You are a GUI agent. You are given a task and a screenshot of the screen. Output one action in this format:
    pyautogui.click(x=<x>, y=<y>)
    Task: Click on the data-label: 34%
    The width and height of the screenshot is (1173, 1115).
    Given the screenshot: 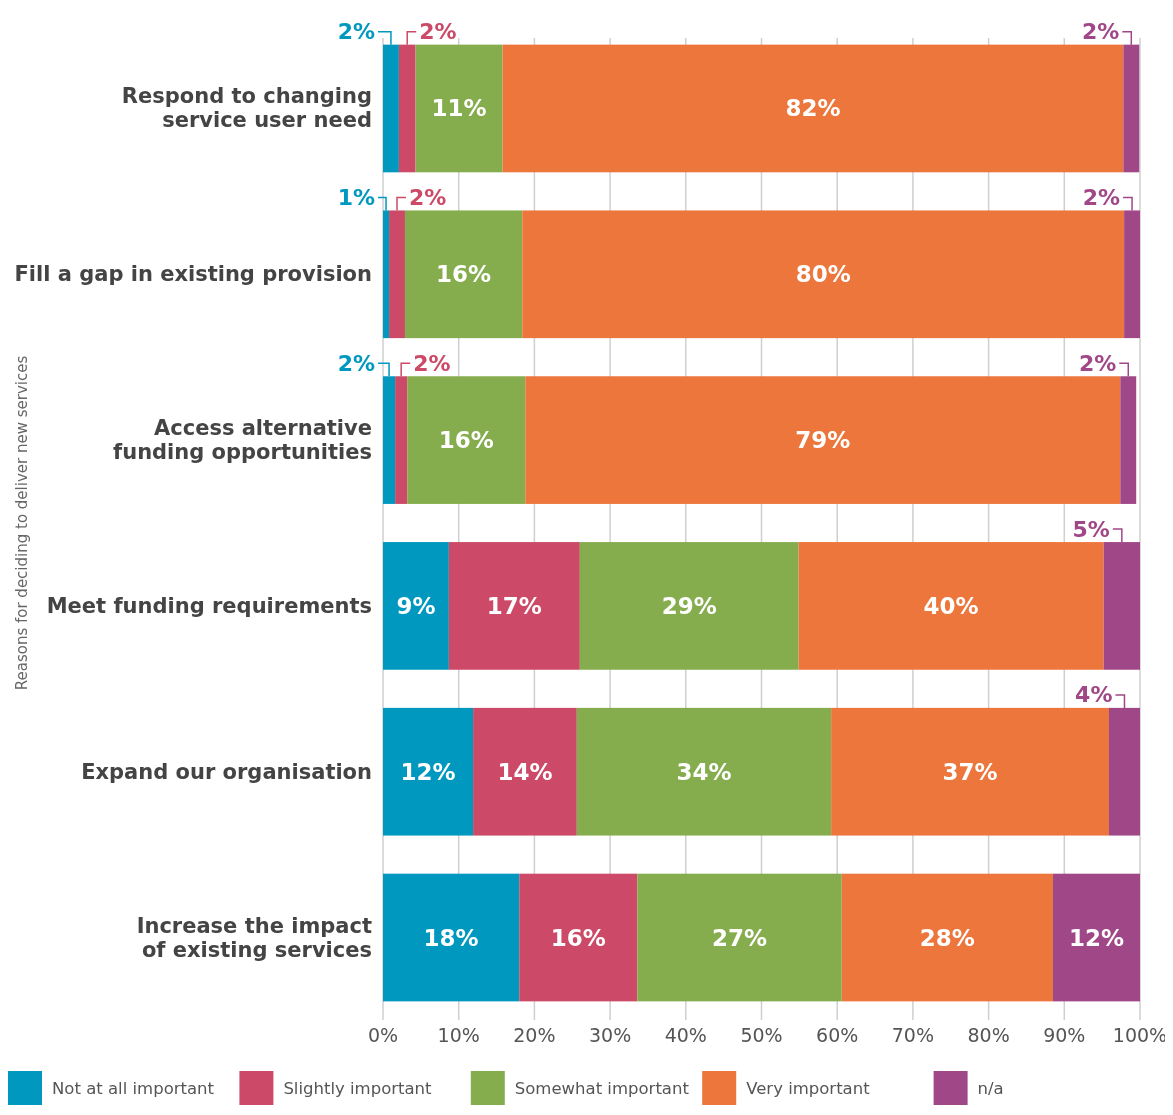 What is the action you would take?
    pyautogui.click(x=704, y=771)
    